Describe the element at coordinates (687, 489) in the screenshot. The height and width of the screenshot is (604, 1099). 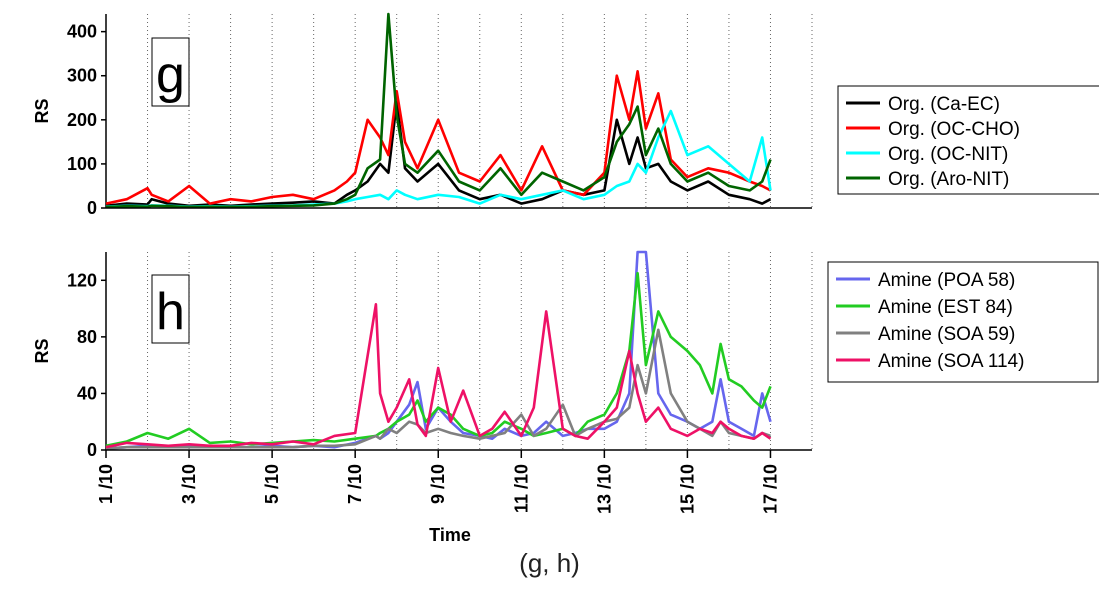
I see `x-tick-label: 15 /10` at that location.